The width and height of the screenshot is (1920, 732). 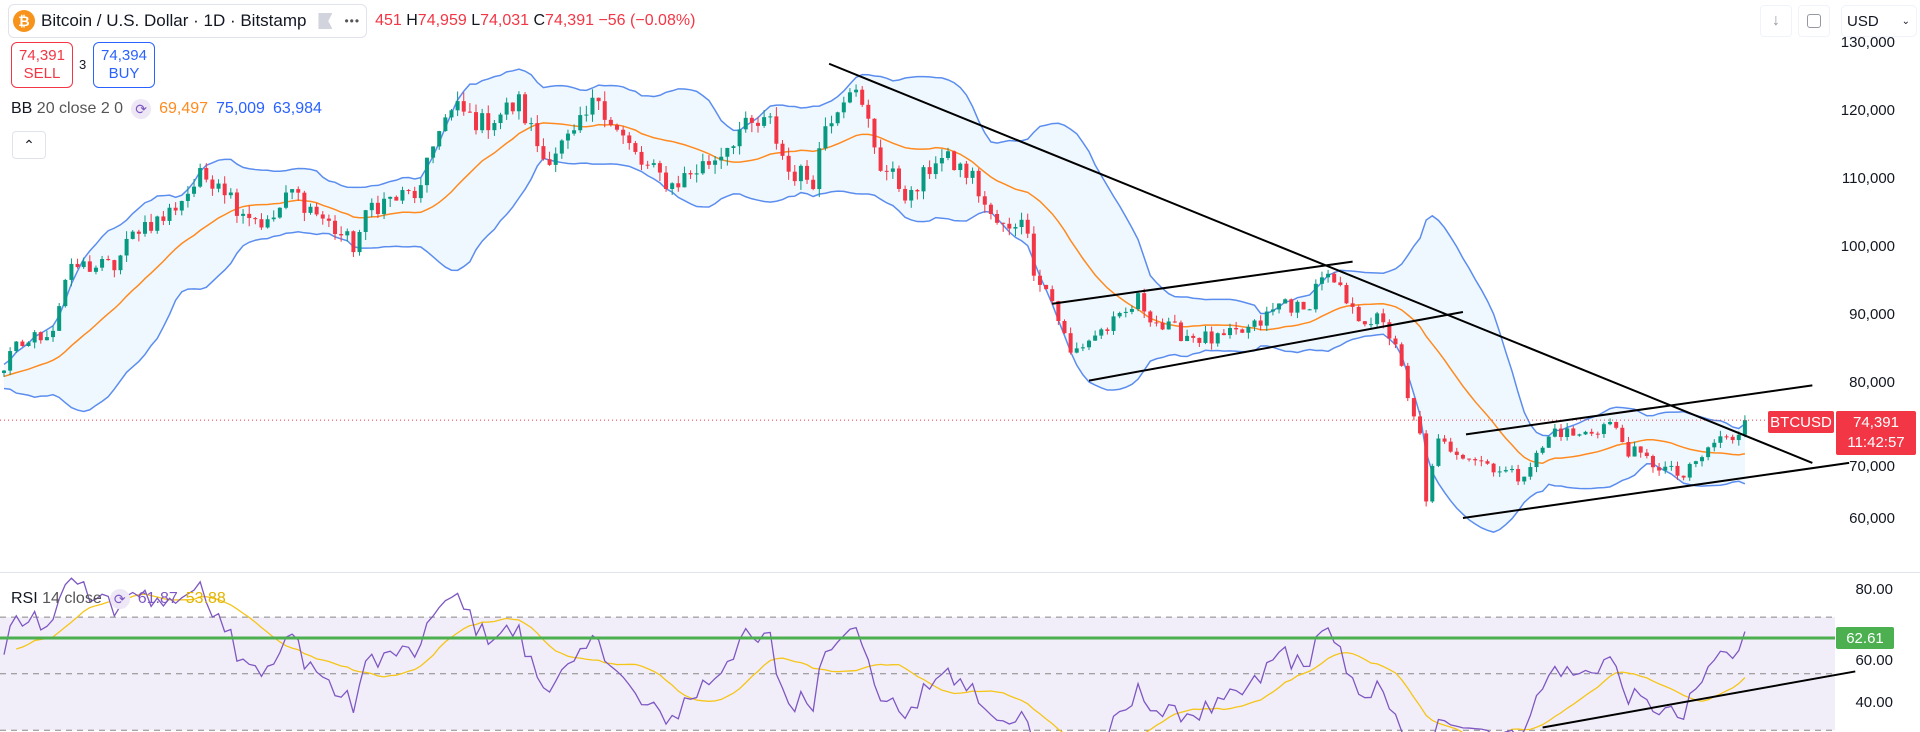 What do you see at coordinates (412, 20) in the screenshot?
I see `high-label: H` at bounding box center [412, 20].